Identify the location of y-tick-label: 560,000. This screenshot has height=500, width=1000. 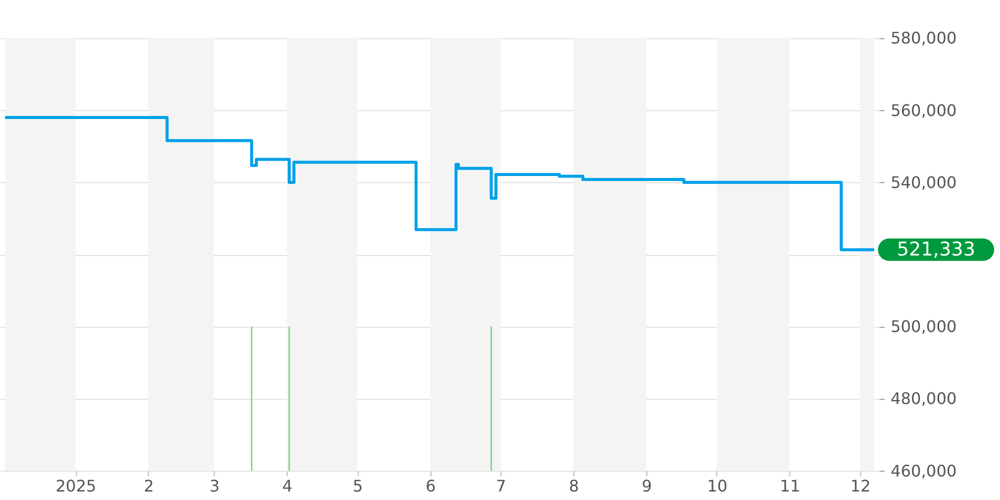
(923, 110).